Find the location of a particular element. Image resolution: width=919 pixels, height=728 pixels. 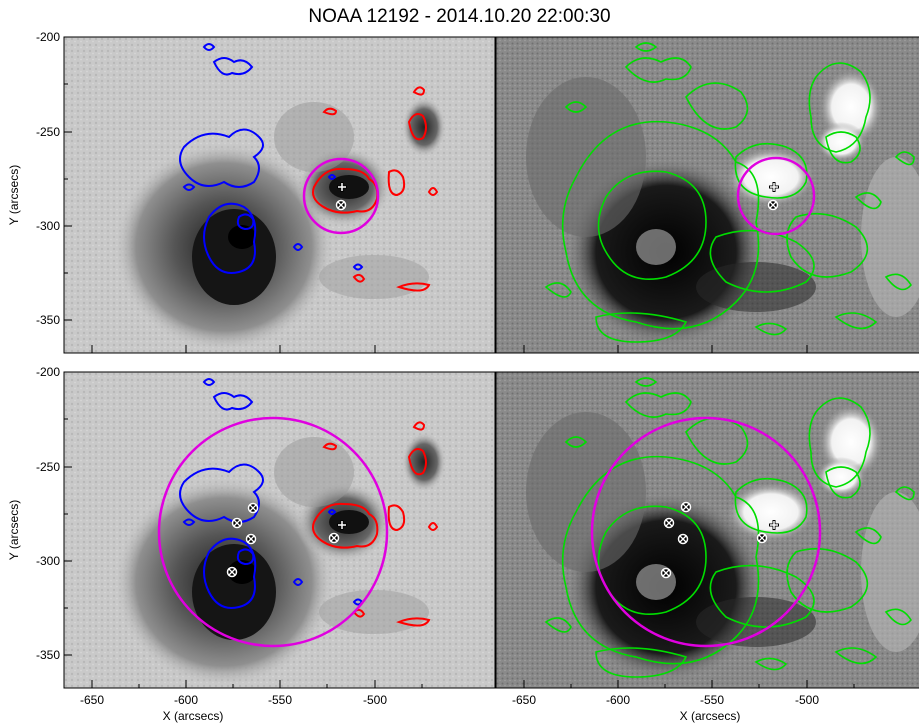

y-tick-labels-top: -200 -250 -300 -350 is located at coordinates (48, 178).